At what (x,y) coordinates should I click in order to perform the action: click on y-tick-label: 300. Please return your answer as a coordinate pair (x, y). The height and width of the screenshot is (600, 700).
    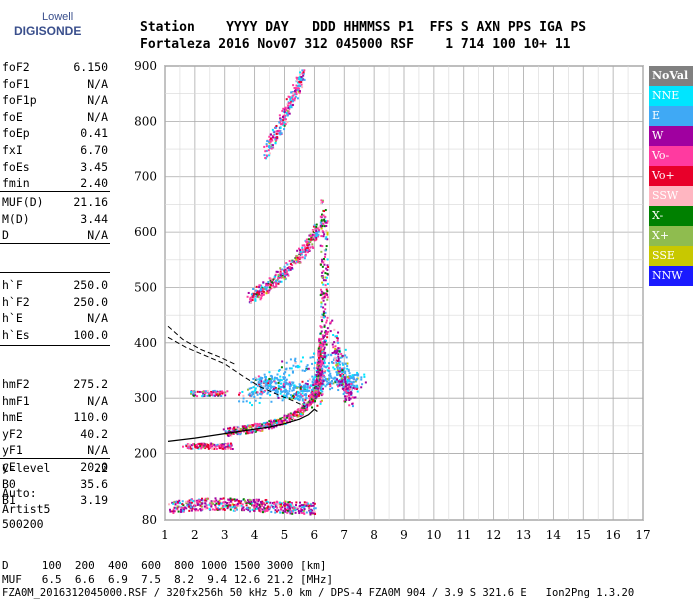
    Looking at the image, I should click on (145, 398).